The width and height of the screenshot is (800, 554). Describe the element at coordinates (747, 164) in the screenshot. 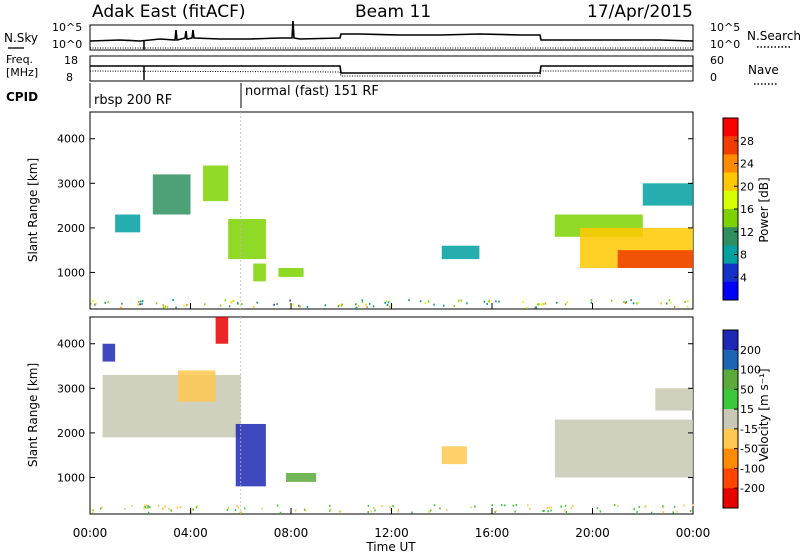

I see `colorbar-tick-label: 24` at that location.